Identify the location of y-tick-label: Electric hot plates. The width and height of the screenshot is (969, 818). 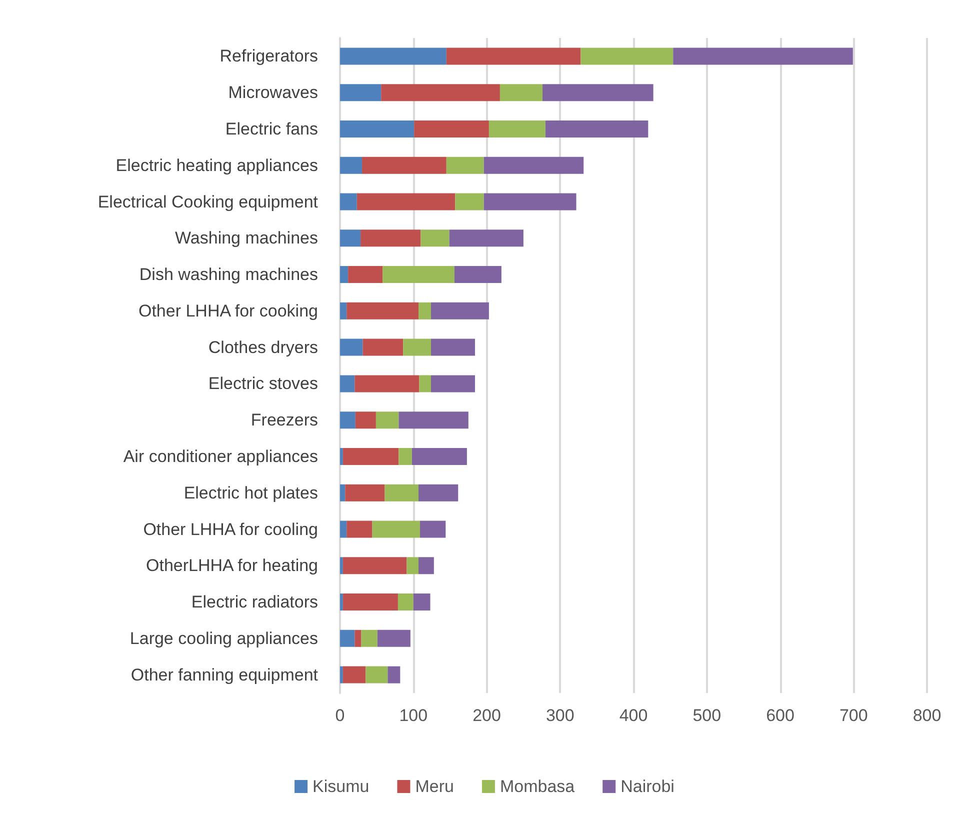
(251, 492).